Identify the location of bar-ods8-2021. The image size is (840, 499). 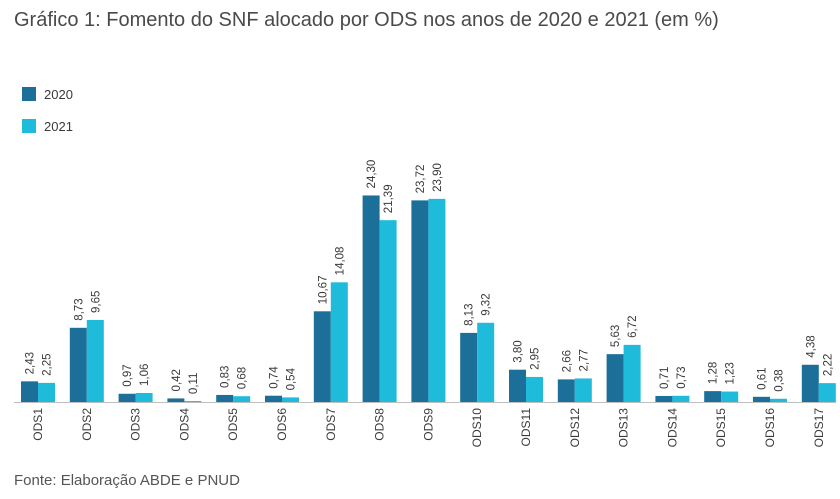
(388, 311).